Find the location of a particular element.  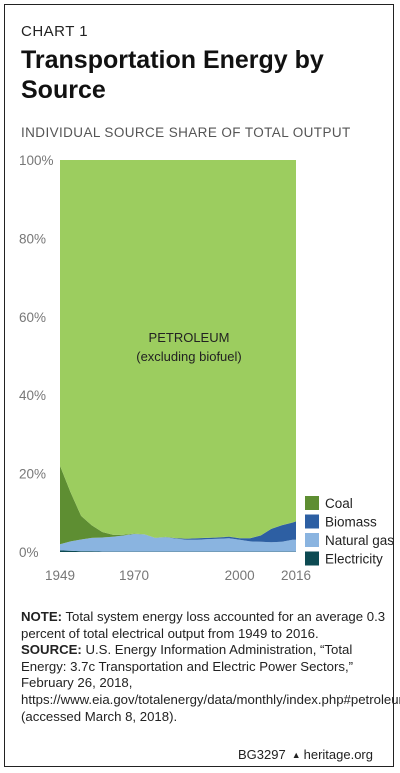

y-tick-label: 20% is located at coordinates (32, 474).